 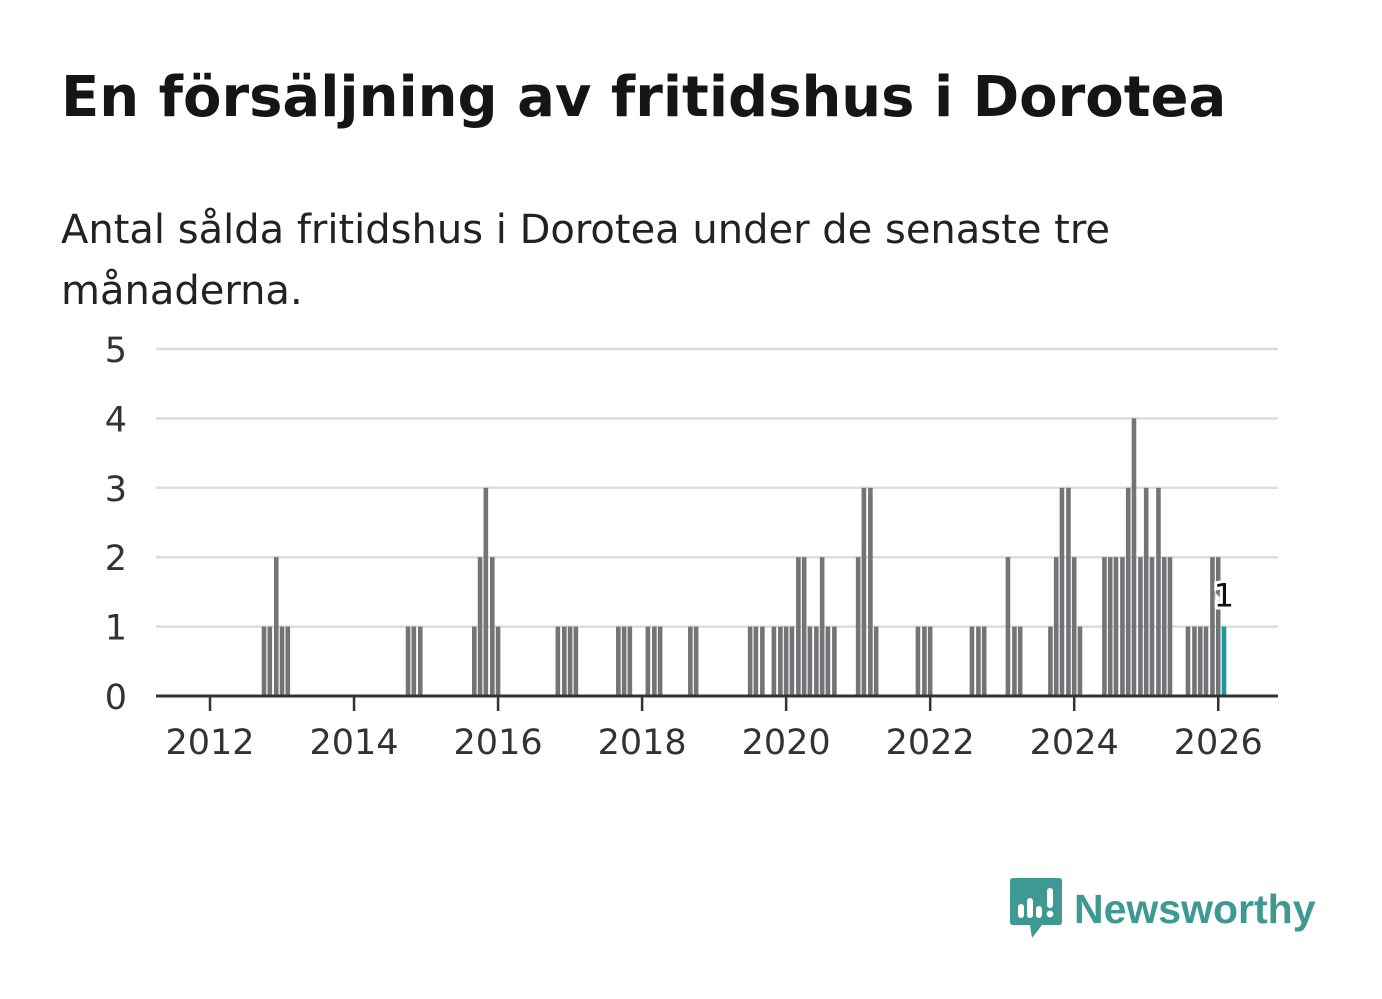 I want to click on x-tick-label: 2022, so click(x=930, y=743).